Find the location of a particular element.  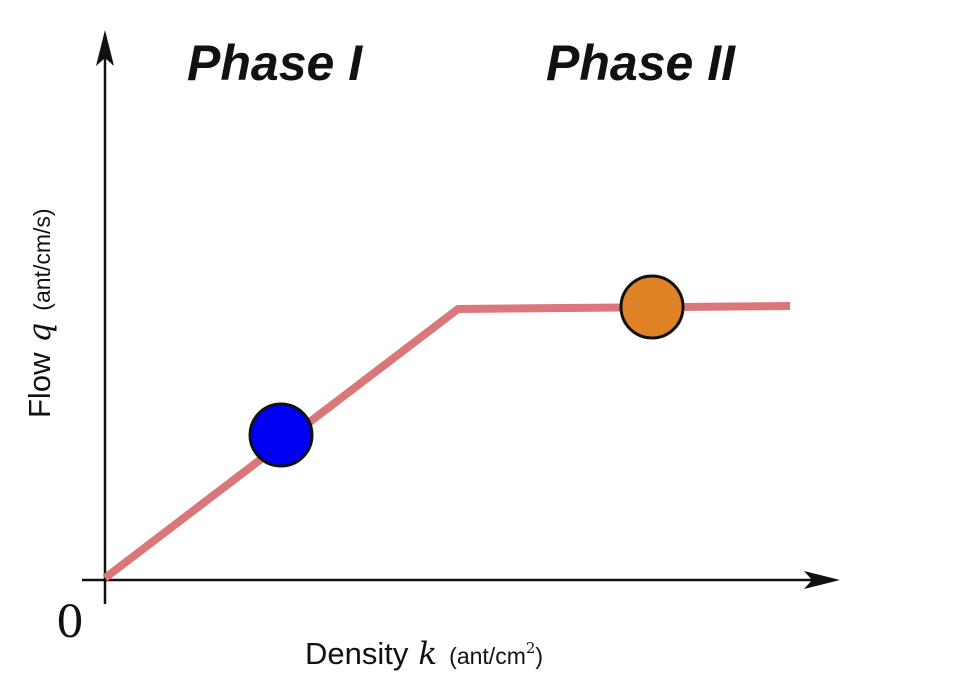

origin-label: 0 is located at coordinates (70, 622).